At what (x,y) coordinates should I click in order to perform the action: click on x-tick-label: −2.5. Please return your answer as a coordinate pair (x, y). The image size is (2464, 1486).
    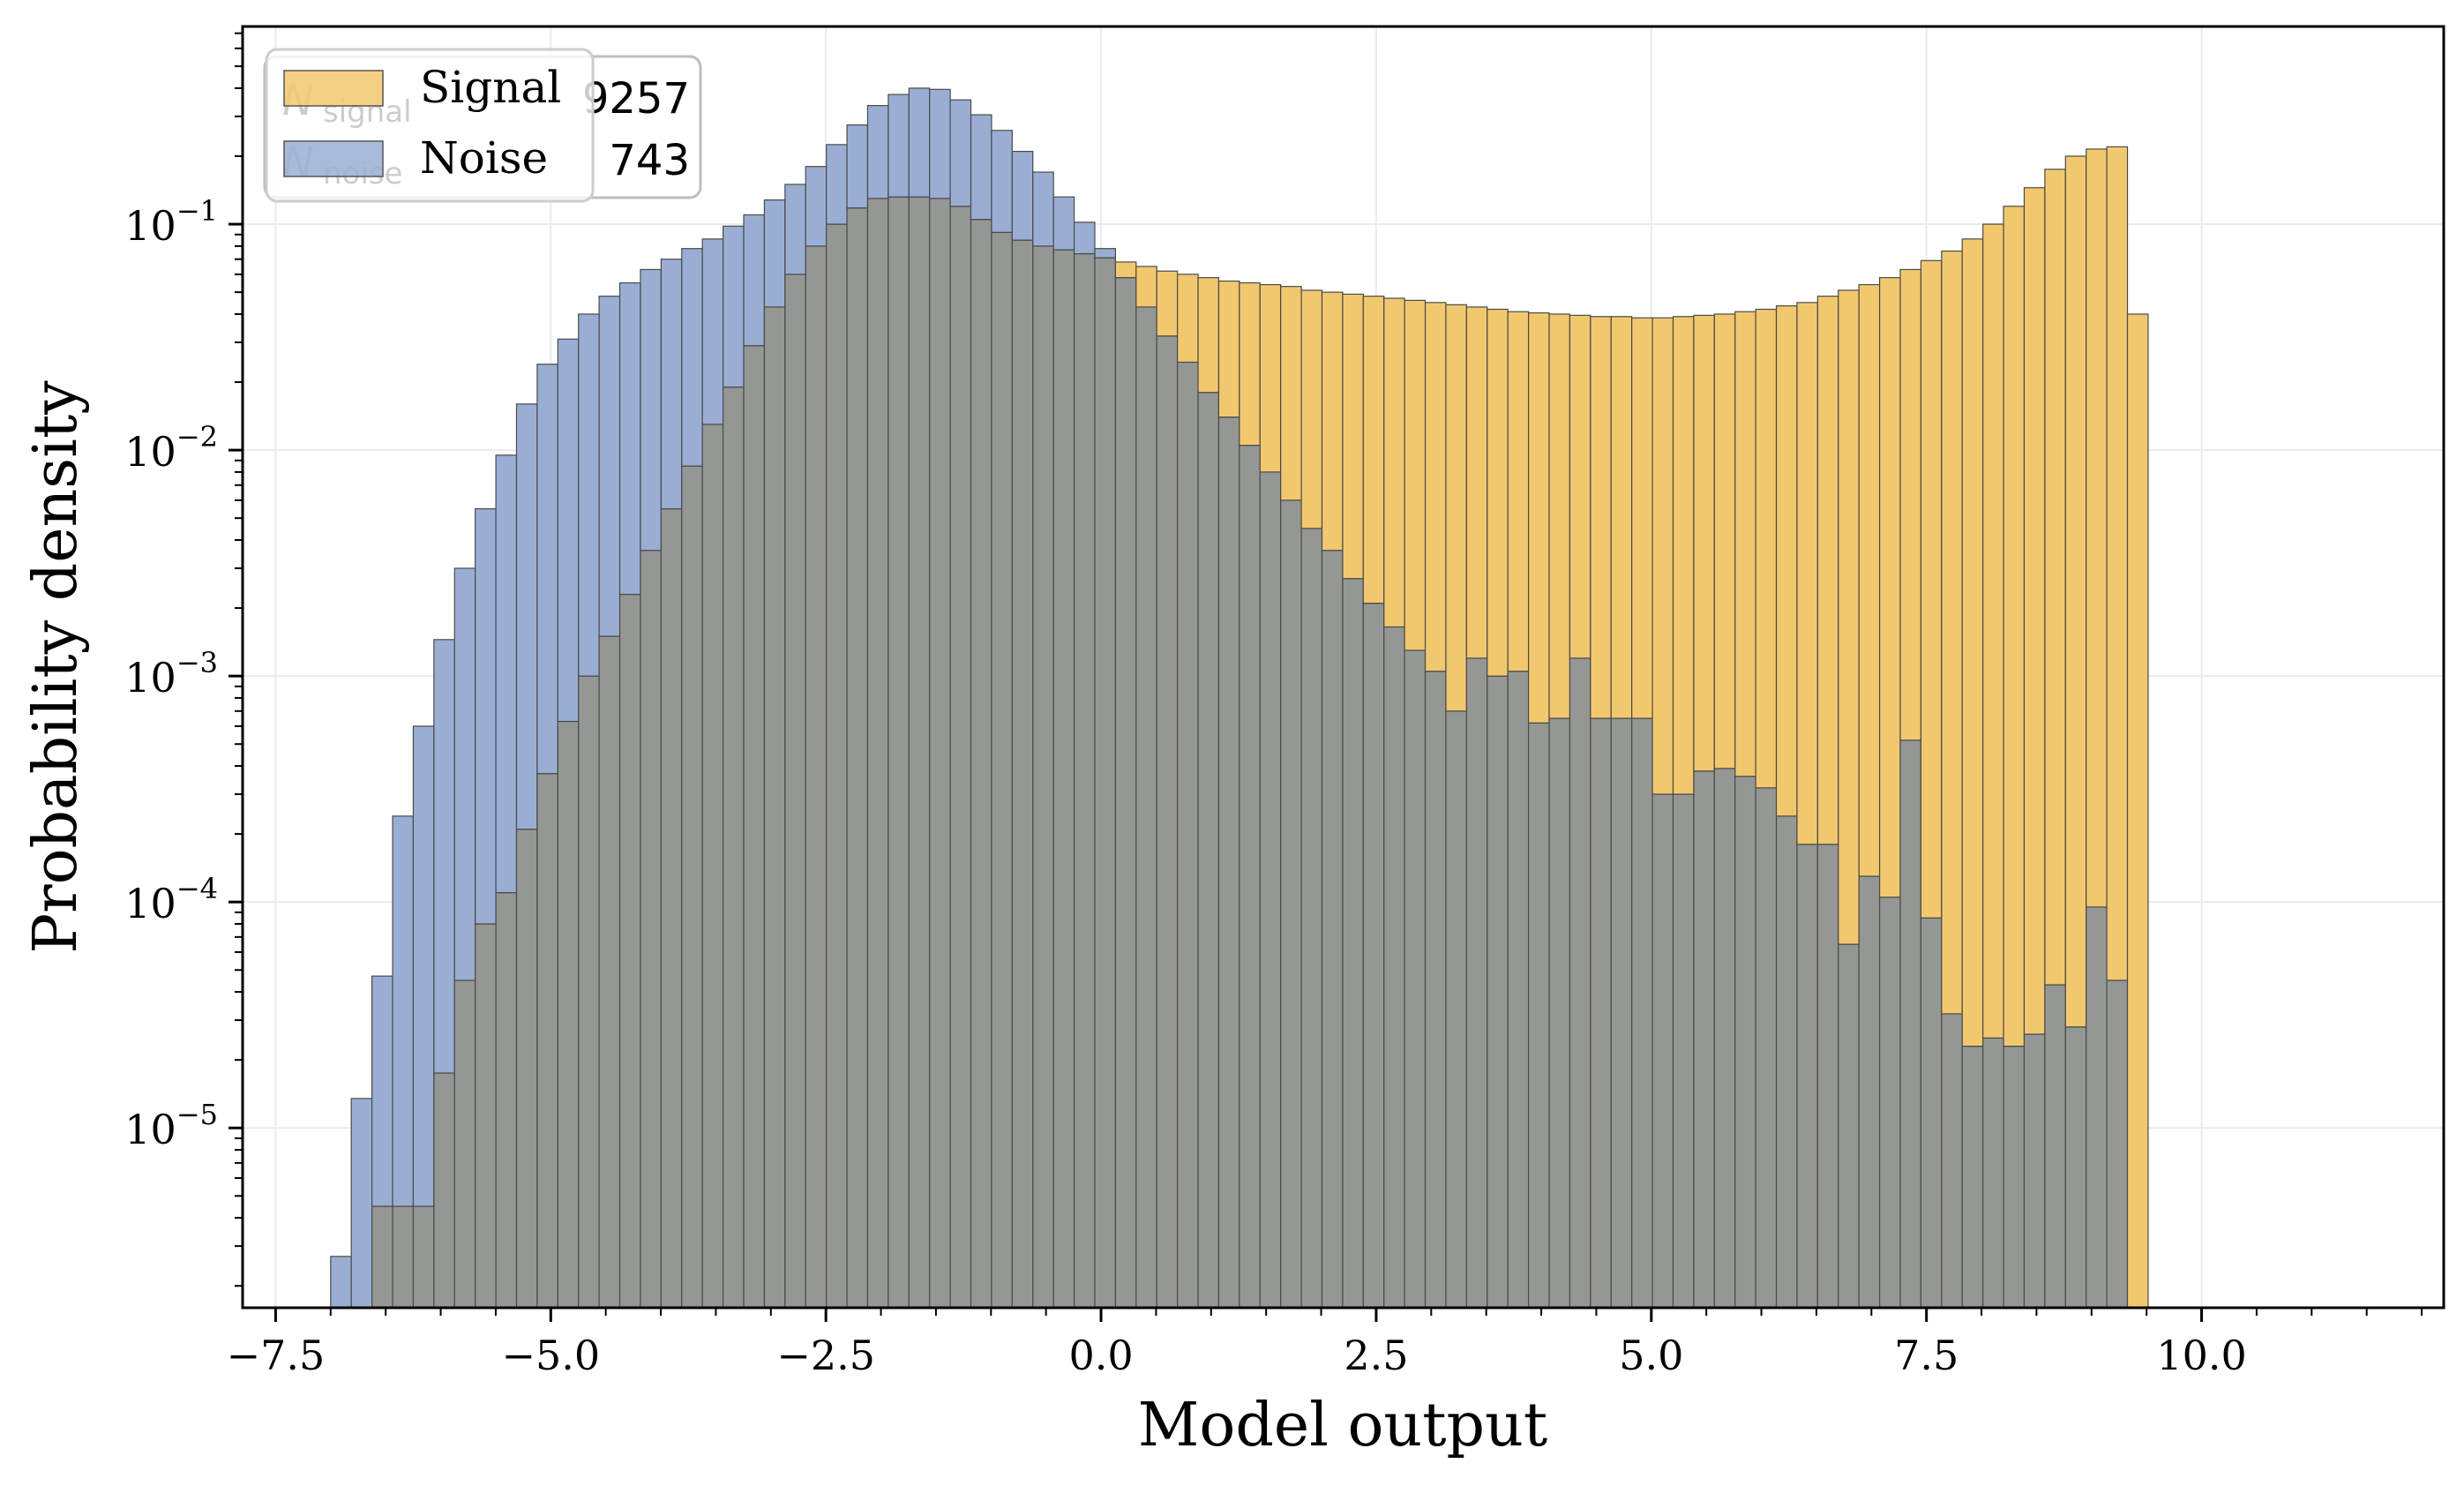
    Looking at the image, I should click on (825, 1355).